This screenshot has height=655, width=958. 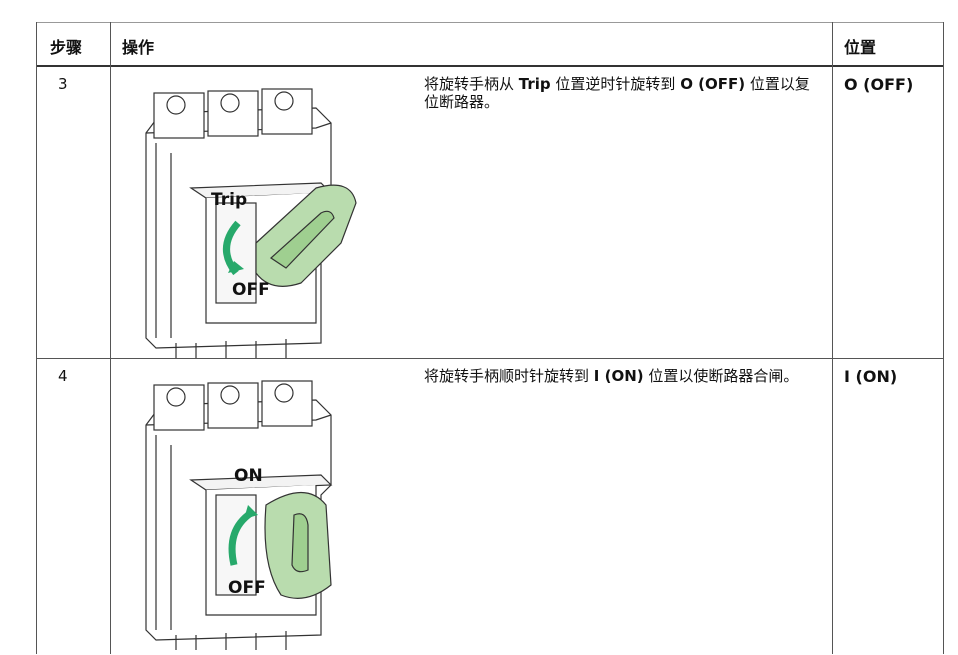 What do you see at coordinates (871, 376) in the screenshot?
I see `position-cell: I (ON)` at bounding box center [871, 376].